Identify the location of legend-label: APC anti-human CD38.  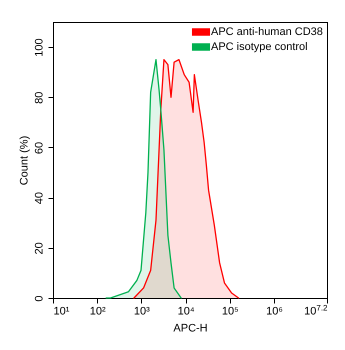
(267, 32).